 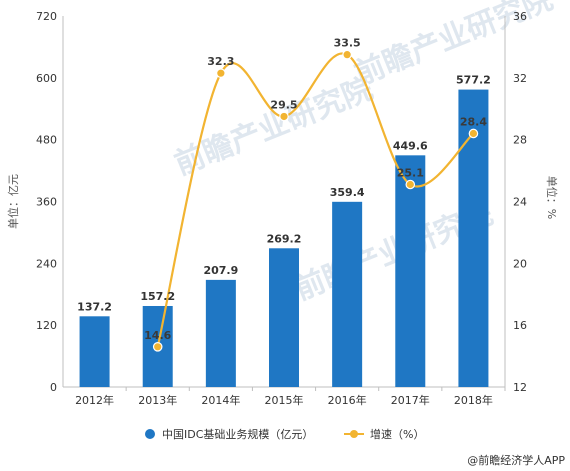 What do you see at coordinates (520, 387) in the screenshot?
I see `y-tick-right: 12` at bounding box center [520, 387].